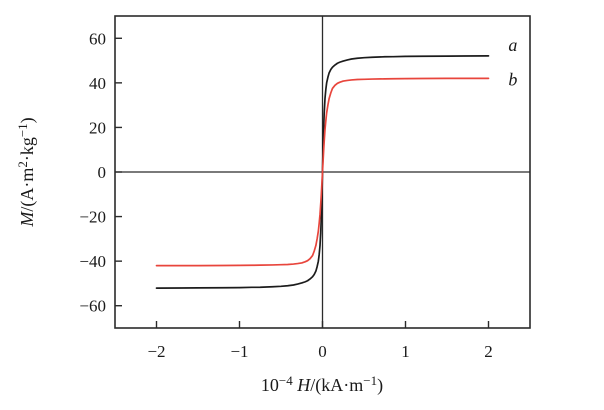 The width and height of the screenshot is (604, 410). Describe the element at coordinates (27, 219) in the screenshot. I see `axis-title-fragment: M` at that location.